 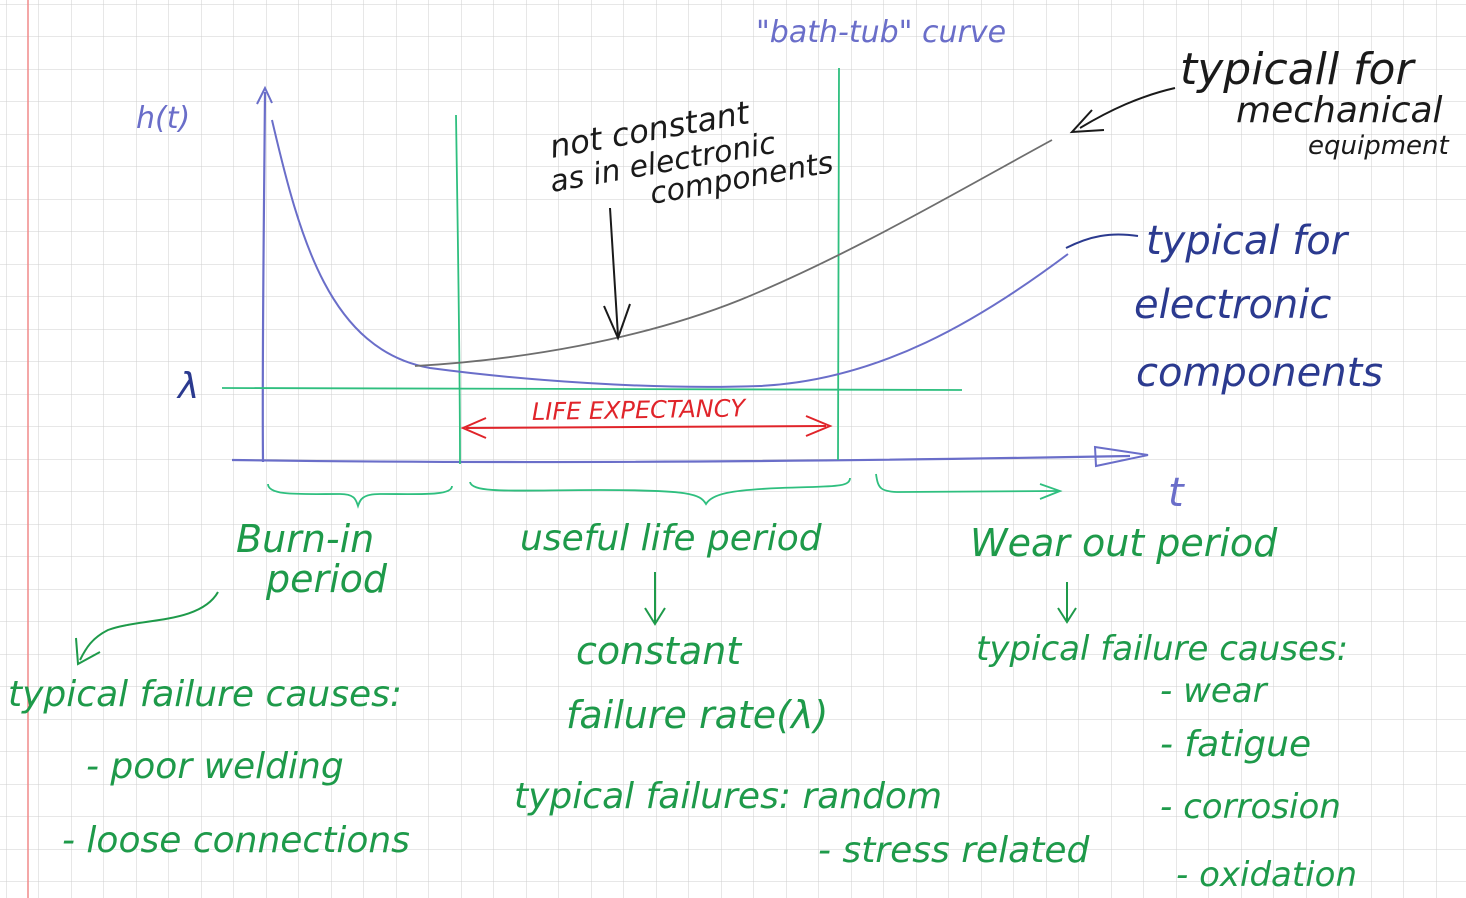 I want to click on not-constant-arrow, so click(x=614, y=272).